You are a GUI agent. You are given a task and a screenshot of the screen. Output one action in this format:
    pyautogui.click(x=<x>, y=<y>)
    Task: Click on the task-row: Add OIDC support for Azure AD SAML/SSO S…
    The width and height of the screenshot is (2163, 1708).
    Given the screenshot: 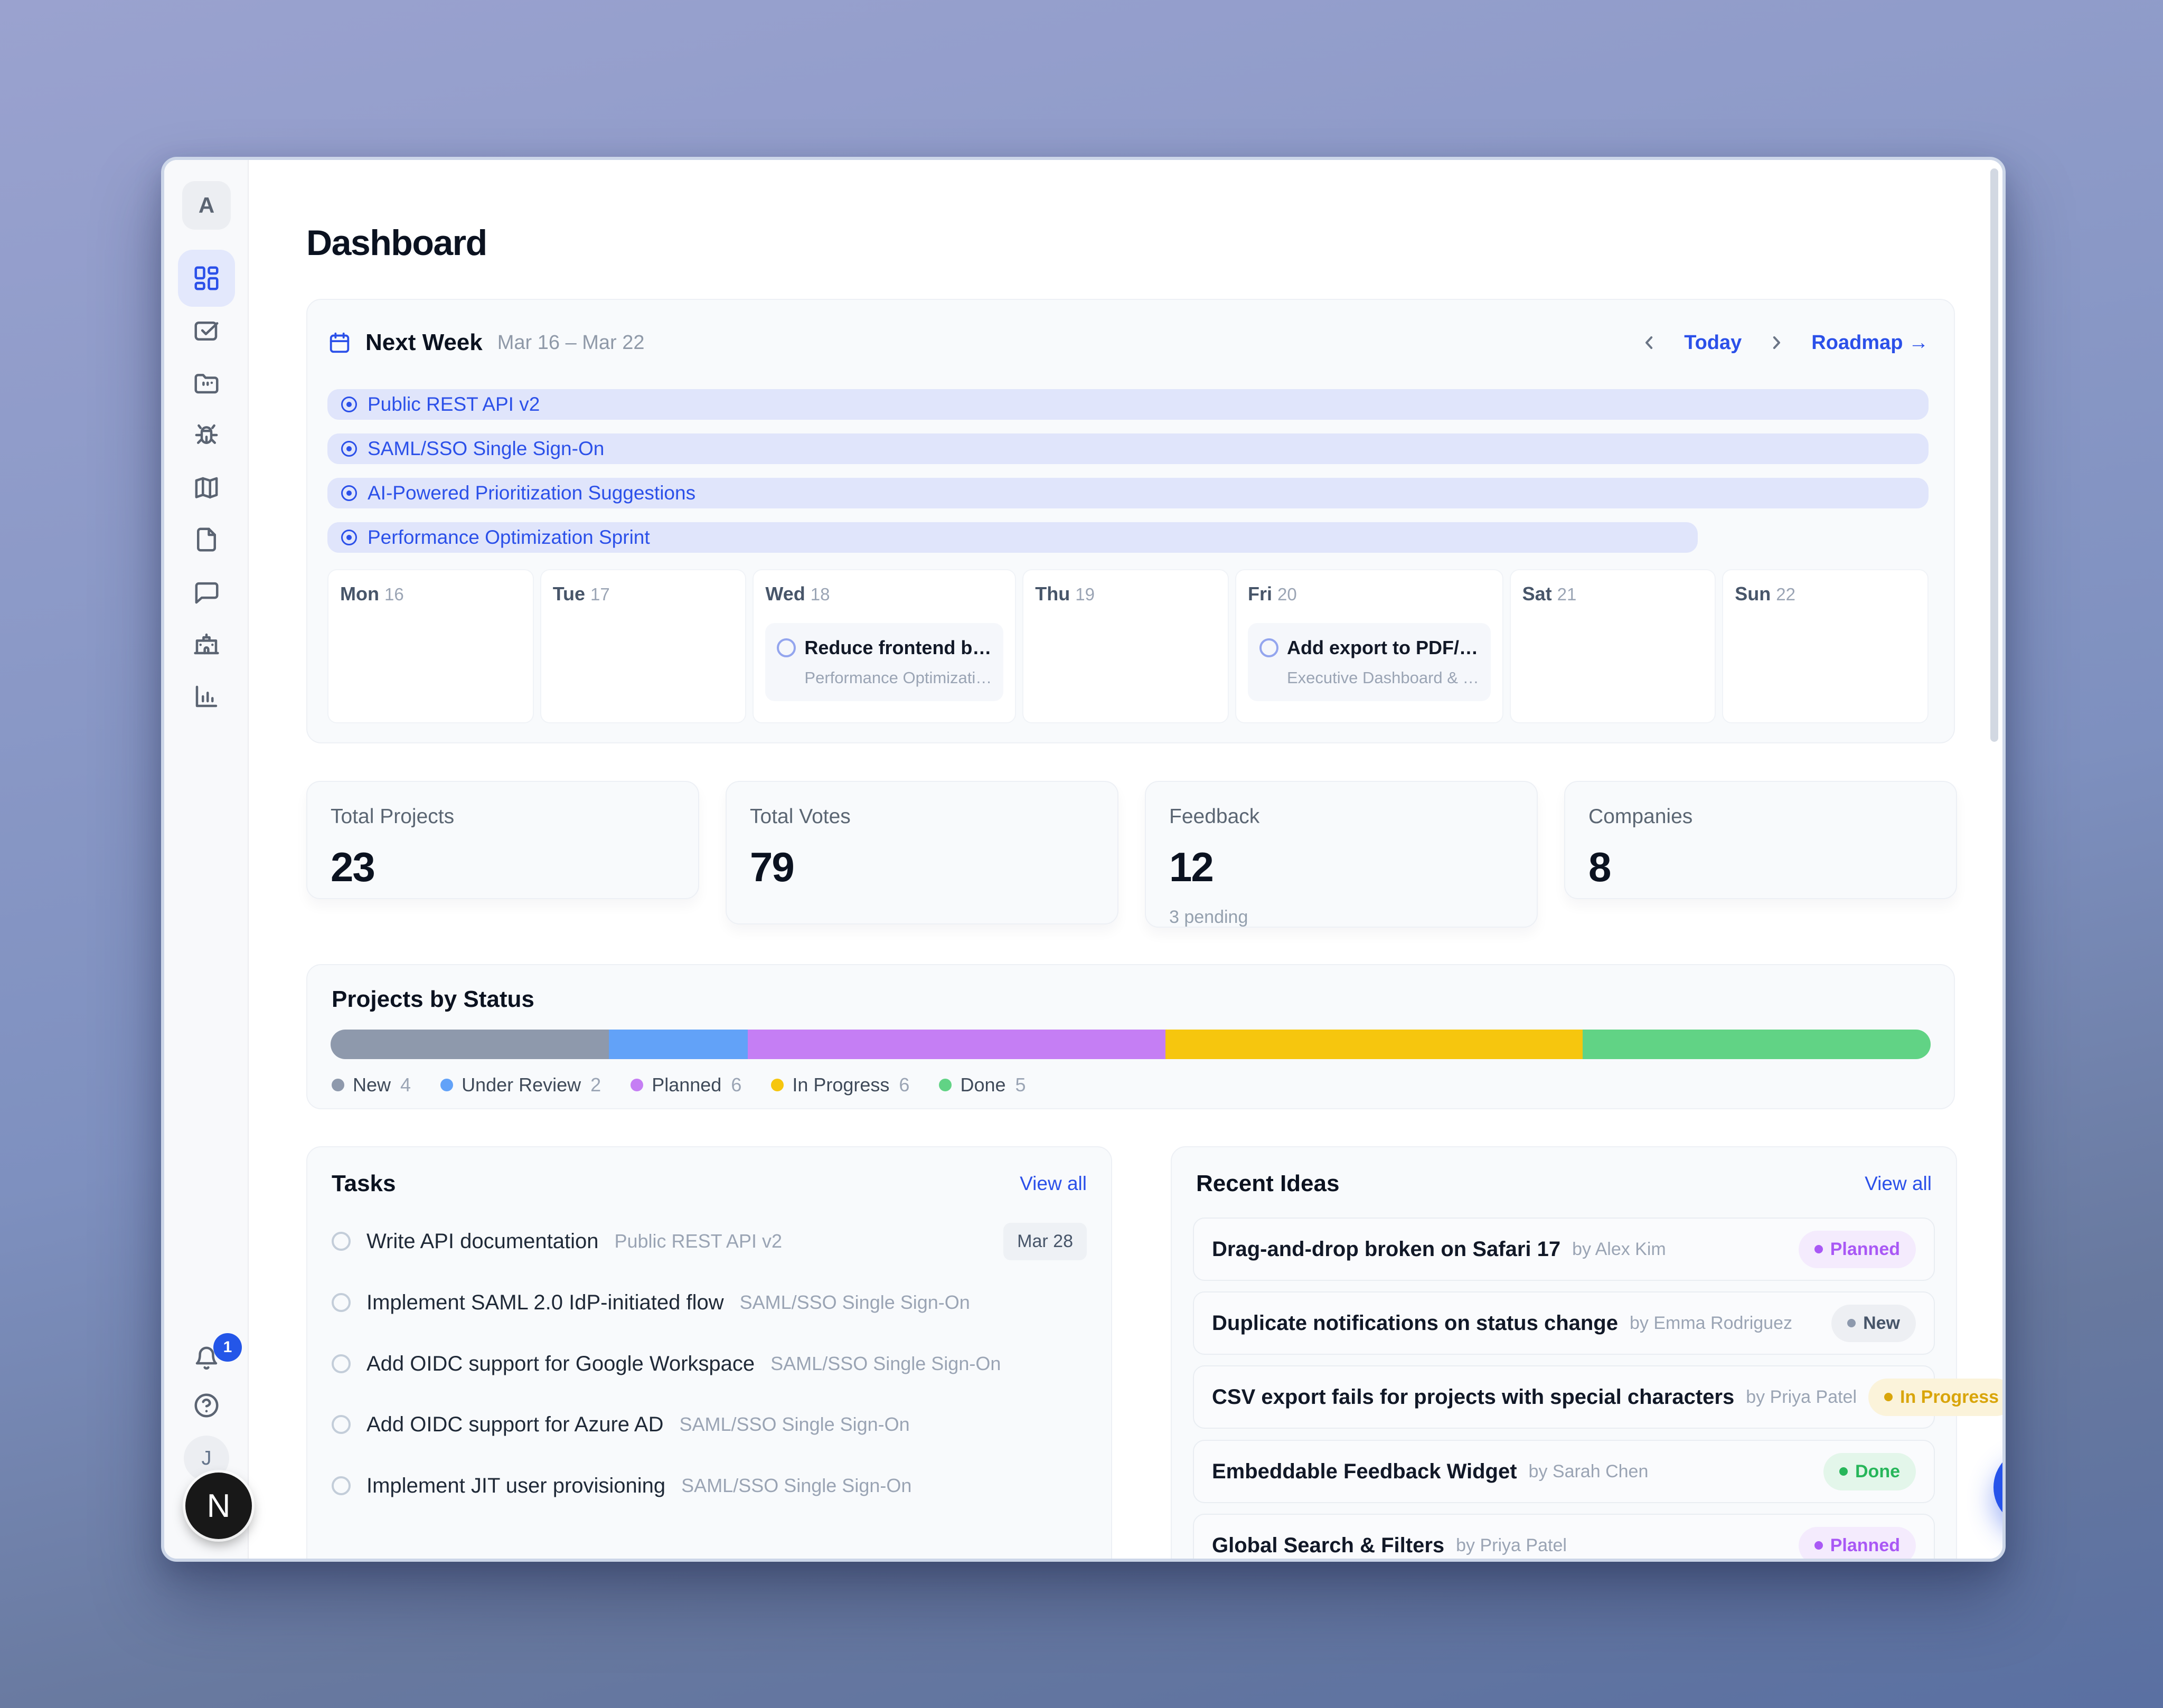 What is the action you would take?
    pyautogui.click(x=709, y=1425)
    